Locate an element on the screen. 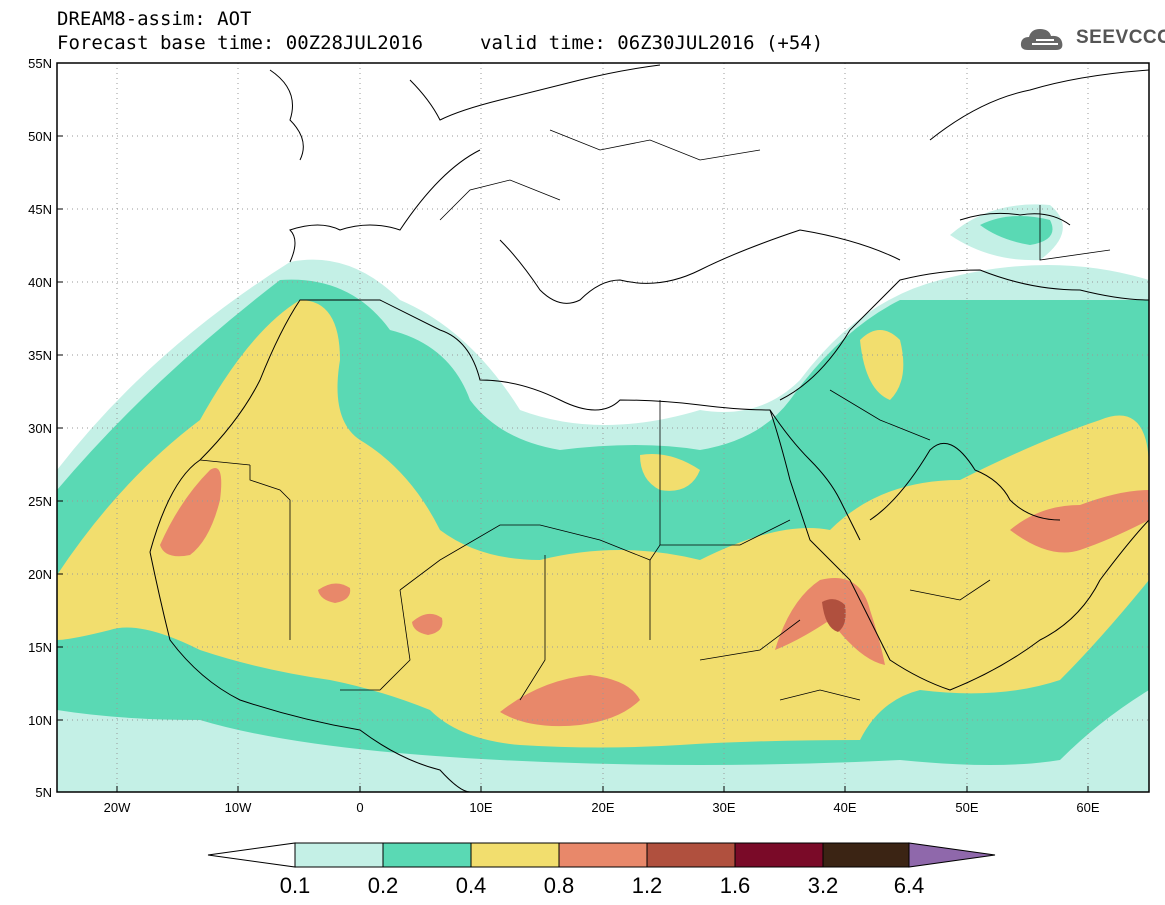 This screenshot has width=1165, height=905. colorbar-segment-0.1 is located at coordinates (339, 855).